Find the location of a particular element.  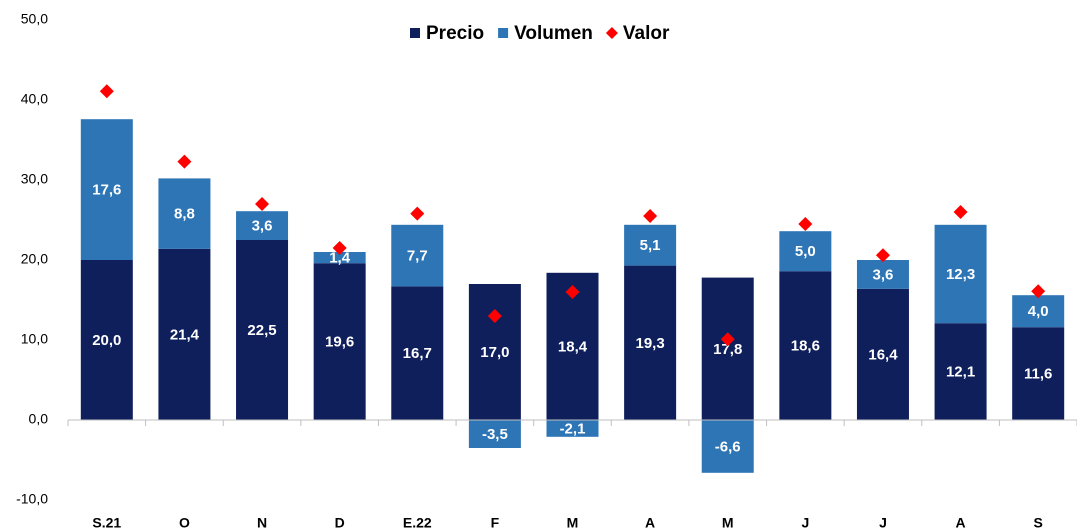

data-label: -6,6 is located at coordinates (728, 446).